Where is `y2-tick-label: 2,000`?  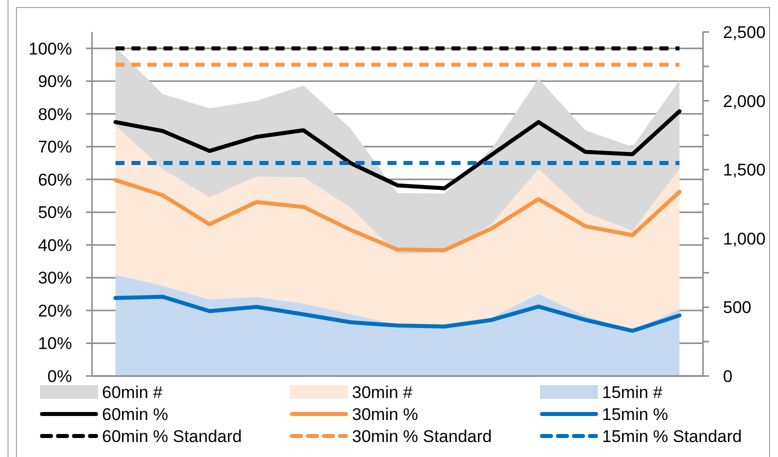
y2-tick-label: 2,000 is located at coordinates (744, 101).